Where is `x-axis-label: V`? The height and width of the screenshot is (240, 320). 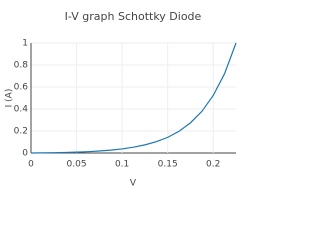
x-axis-label: V is located at coordinates (133, 184).